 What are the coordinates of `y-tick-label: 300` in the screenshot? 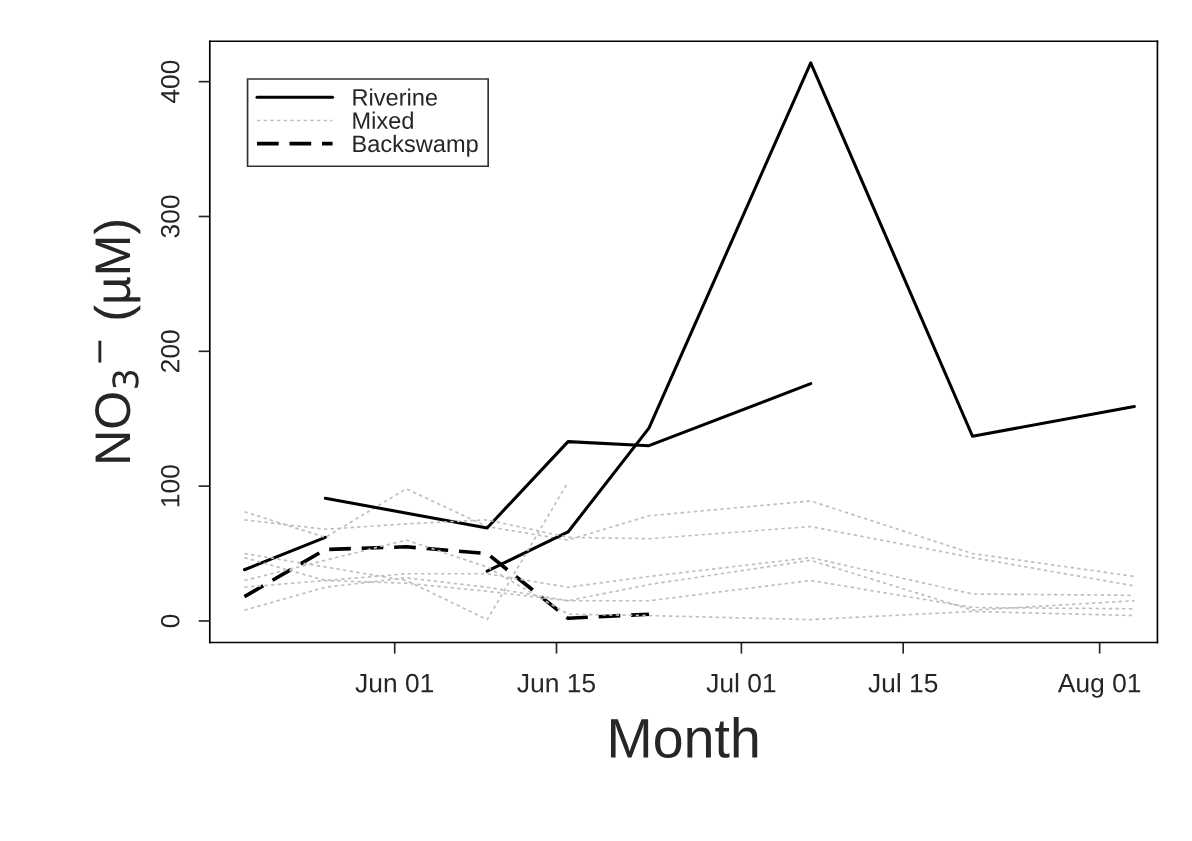 It's located at (170, 216).